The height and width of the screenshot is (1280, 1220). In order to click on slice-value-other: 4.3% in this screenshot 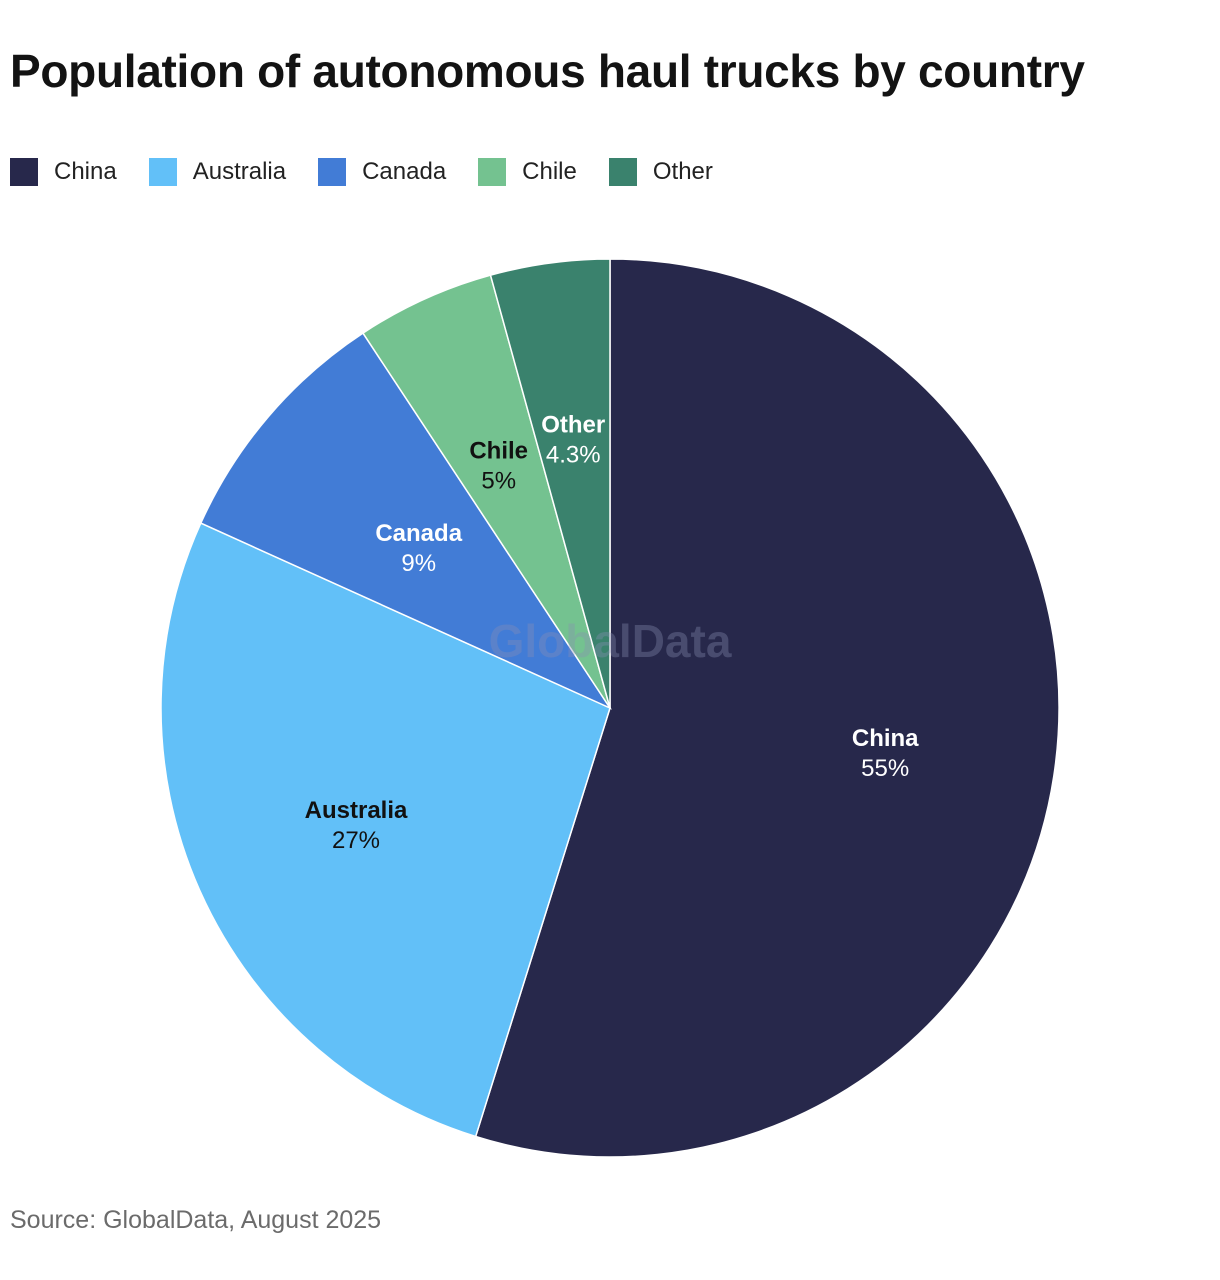, I will do `click(573, 455)`.